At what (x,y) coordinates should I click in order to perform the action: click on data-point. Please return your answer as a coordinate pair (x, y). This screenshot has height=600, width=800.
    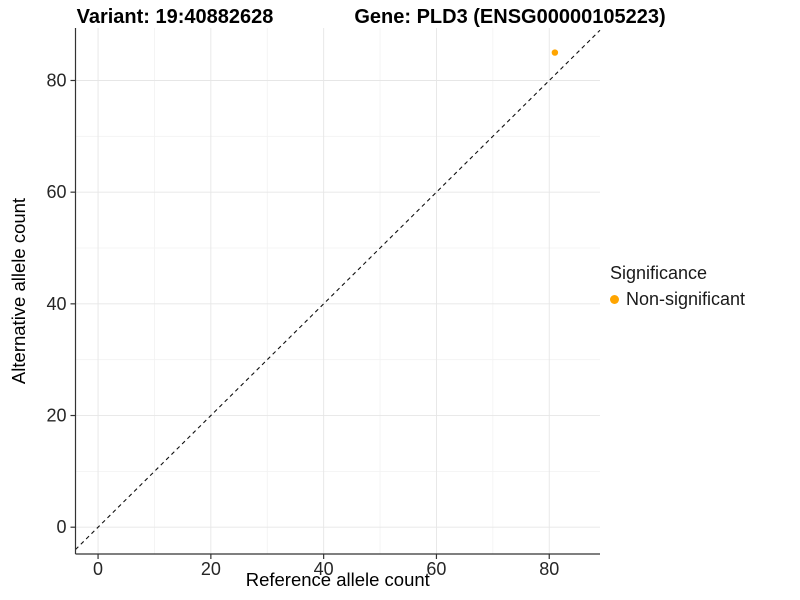
    Looking at the image, I should click on (555, 52).